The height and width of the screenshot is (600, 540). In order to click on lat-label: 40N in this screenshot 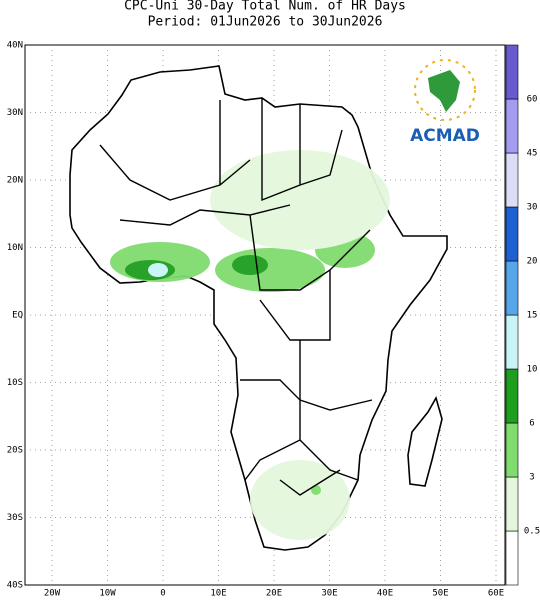, I will do `click(15, 46)`.